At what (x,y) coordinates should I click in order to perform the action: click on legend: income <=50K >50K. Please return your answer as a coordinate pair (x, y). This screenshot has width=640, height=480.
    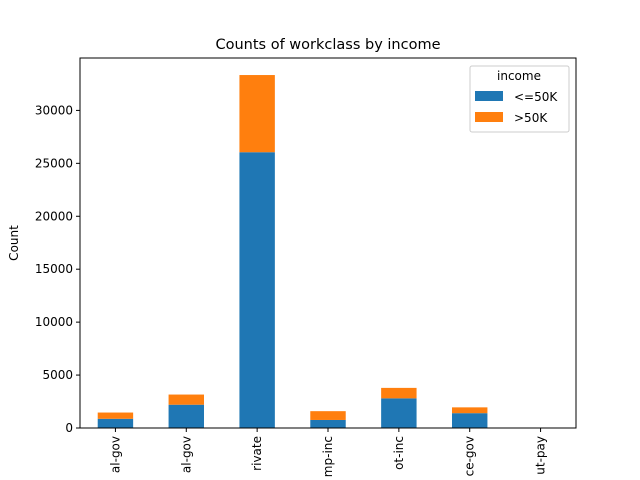
    Looking at the image, I should click on (519, 99).